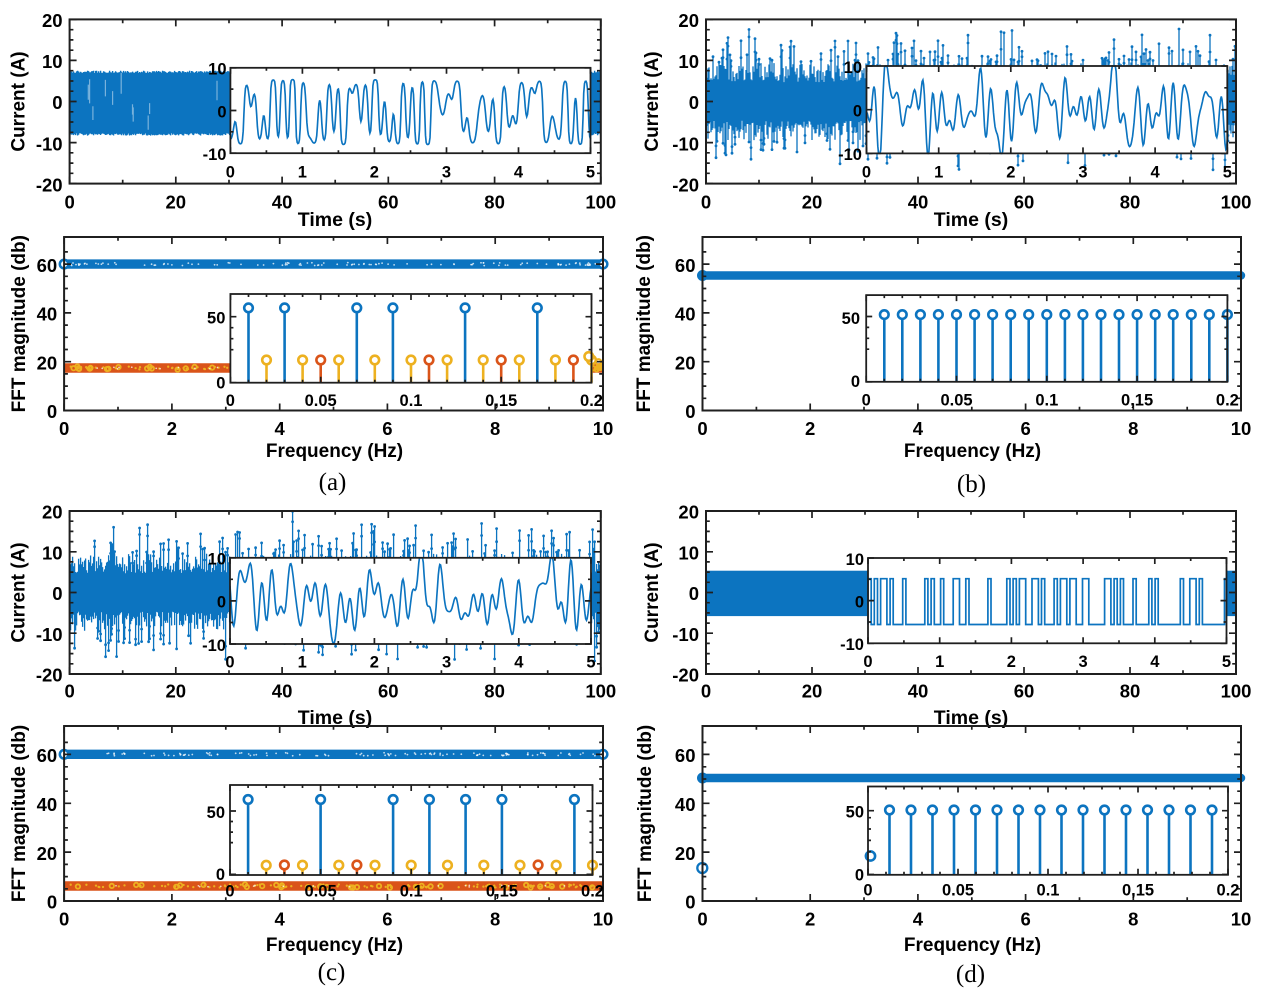  What do you see at coordinates (387, 918) in the screenshot?
I see `svg-text: 6` at bounding box center [387, 918].